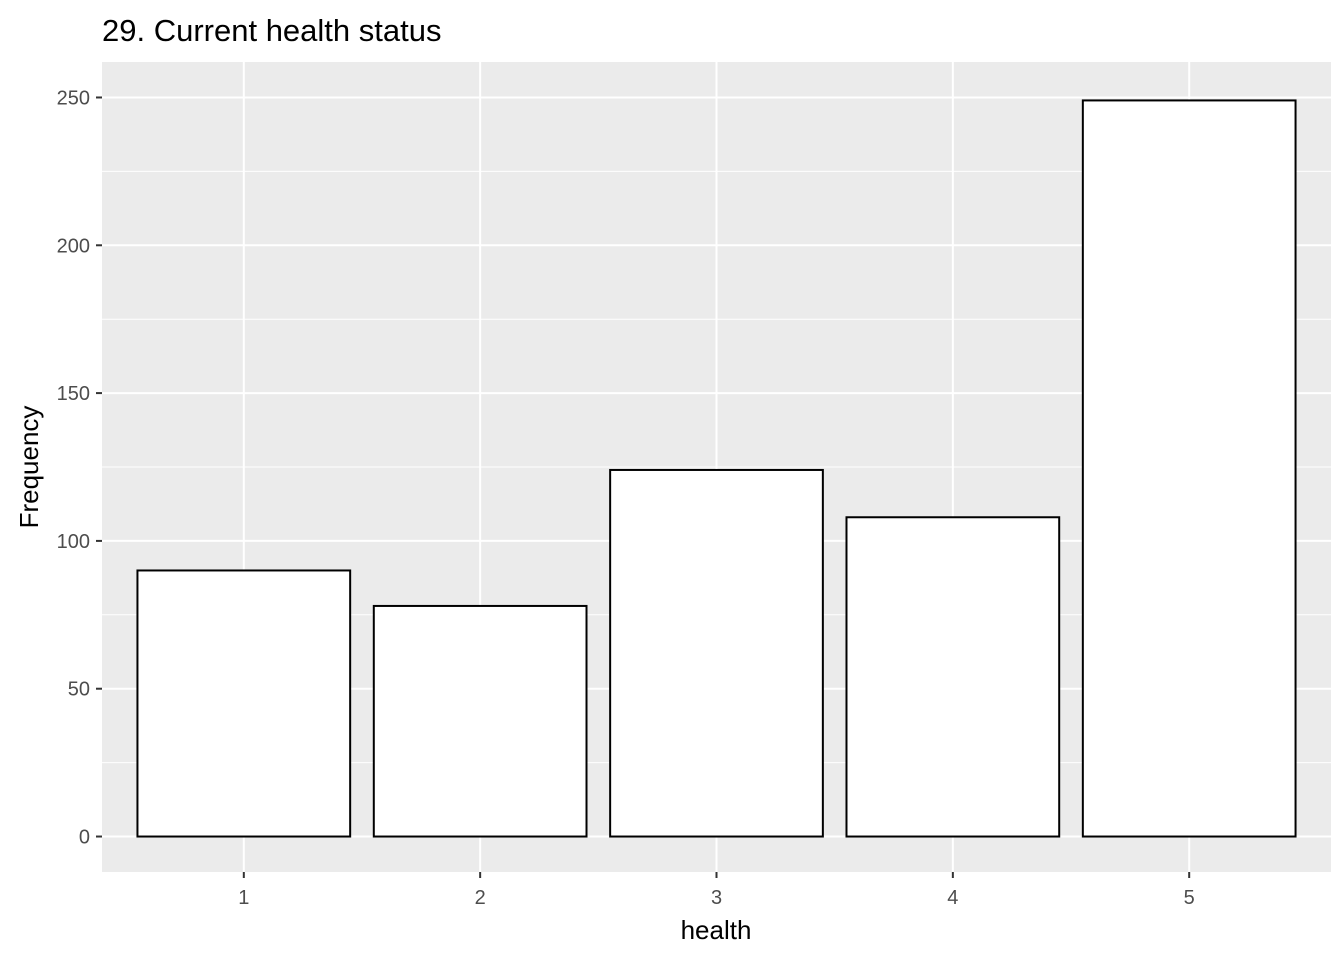  What do you see at coordinates (480, 898) in the screenshot?
I see `x-tick-label: 2` at bounding box center [480, 898].